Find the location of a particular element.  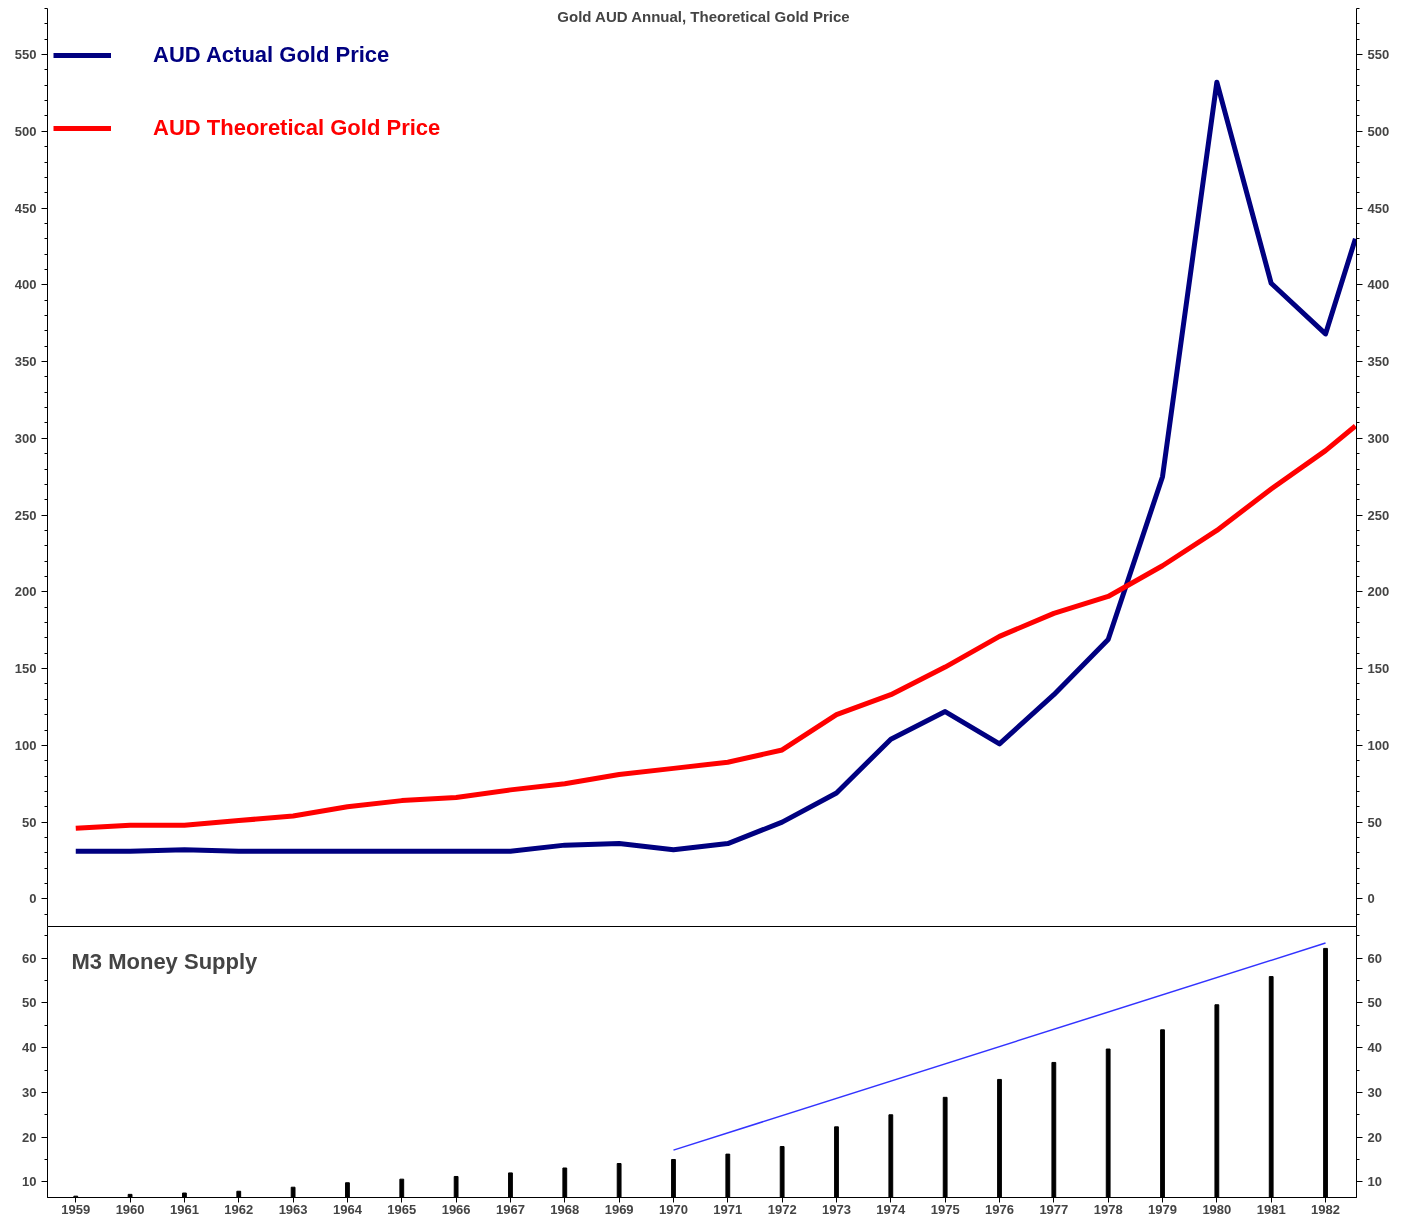

x-tick-label: 1961 is located at coordinates (184, 1209).